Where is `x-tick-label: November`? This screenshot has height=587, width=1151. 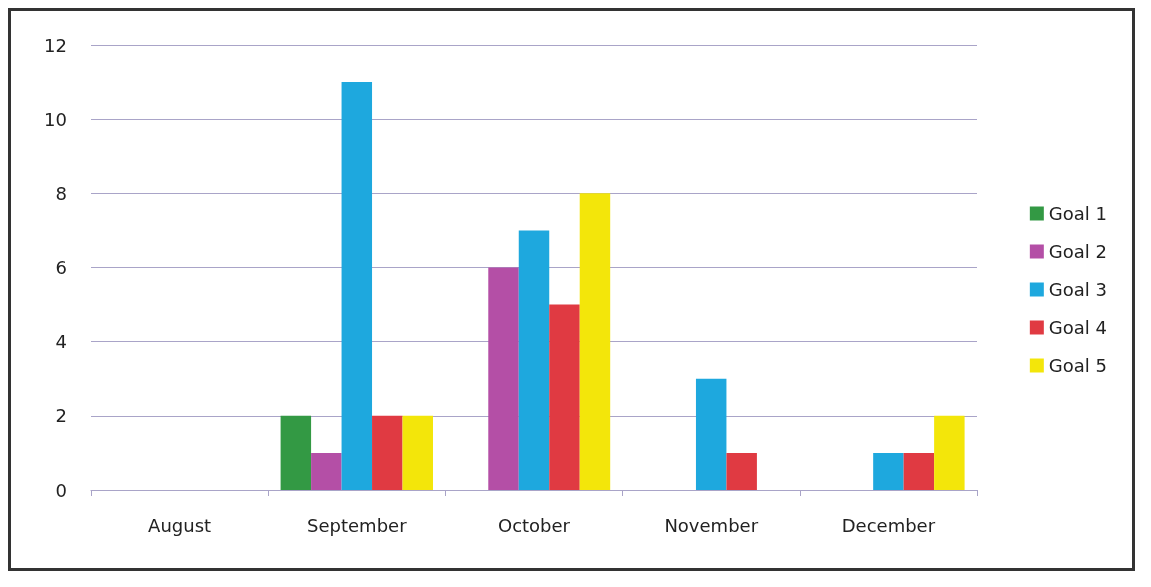
x-tick-label: November is located at coordinates (711, 525).